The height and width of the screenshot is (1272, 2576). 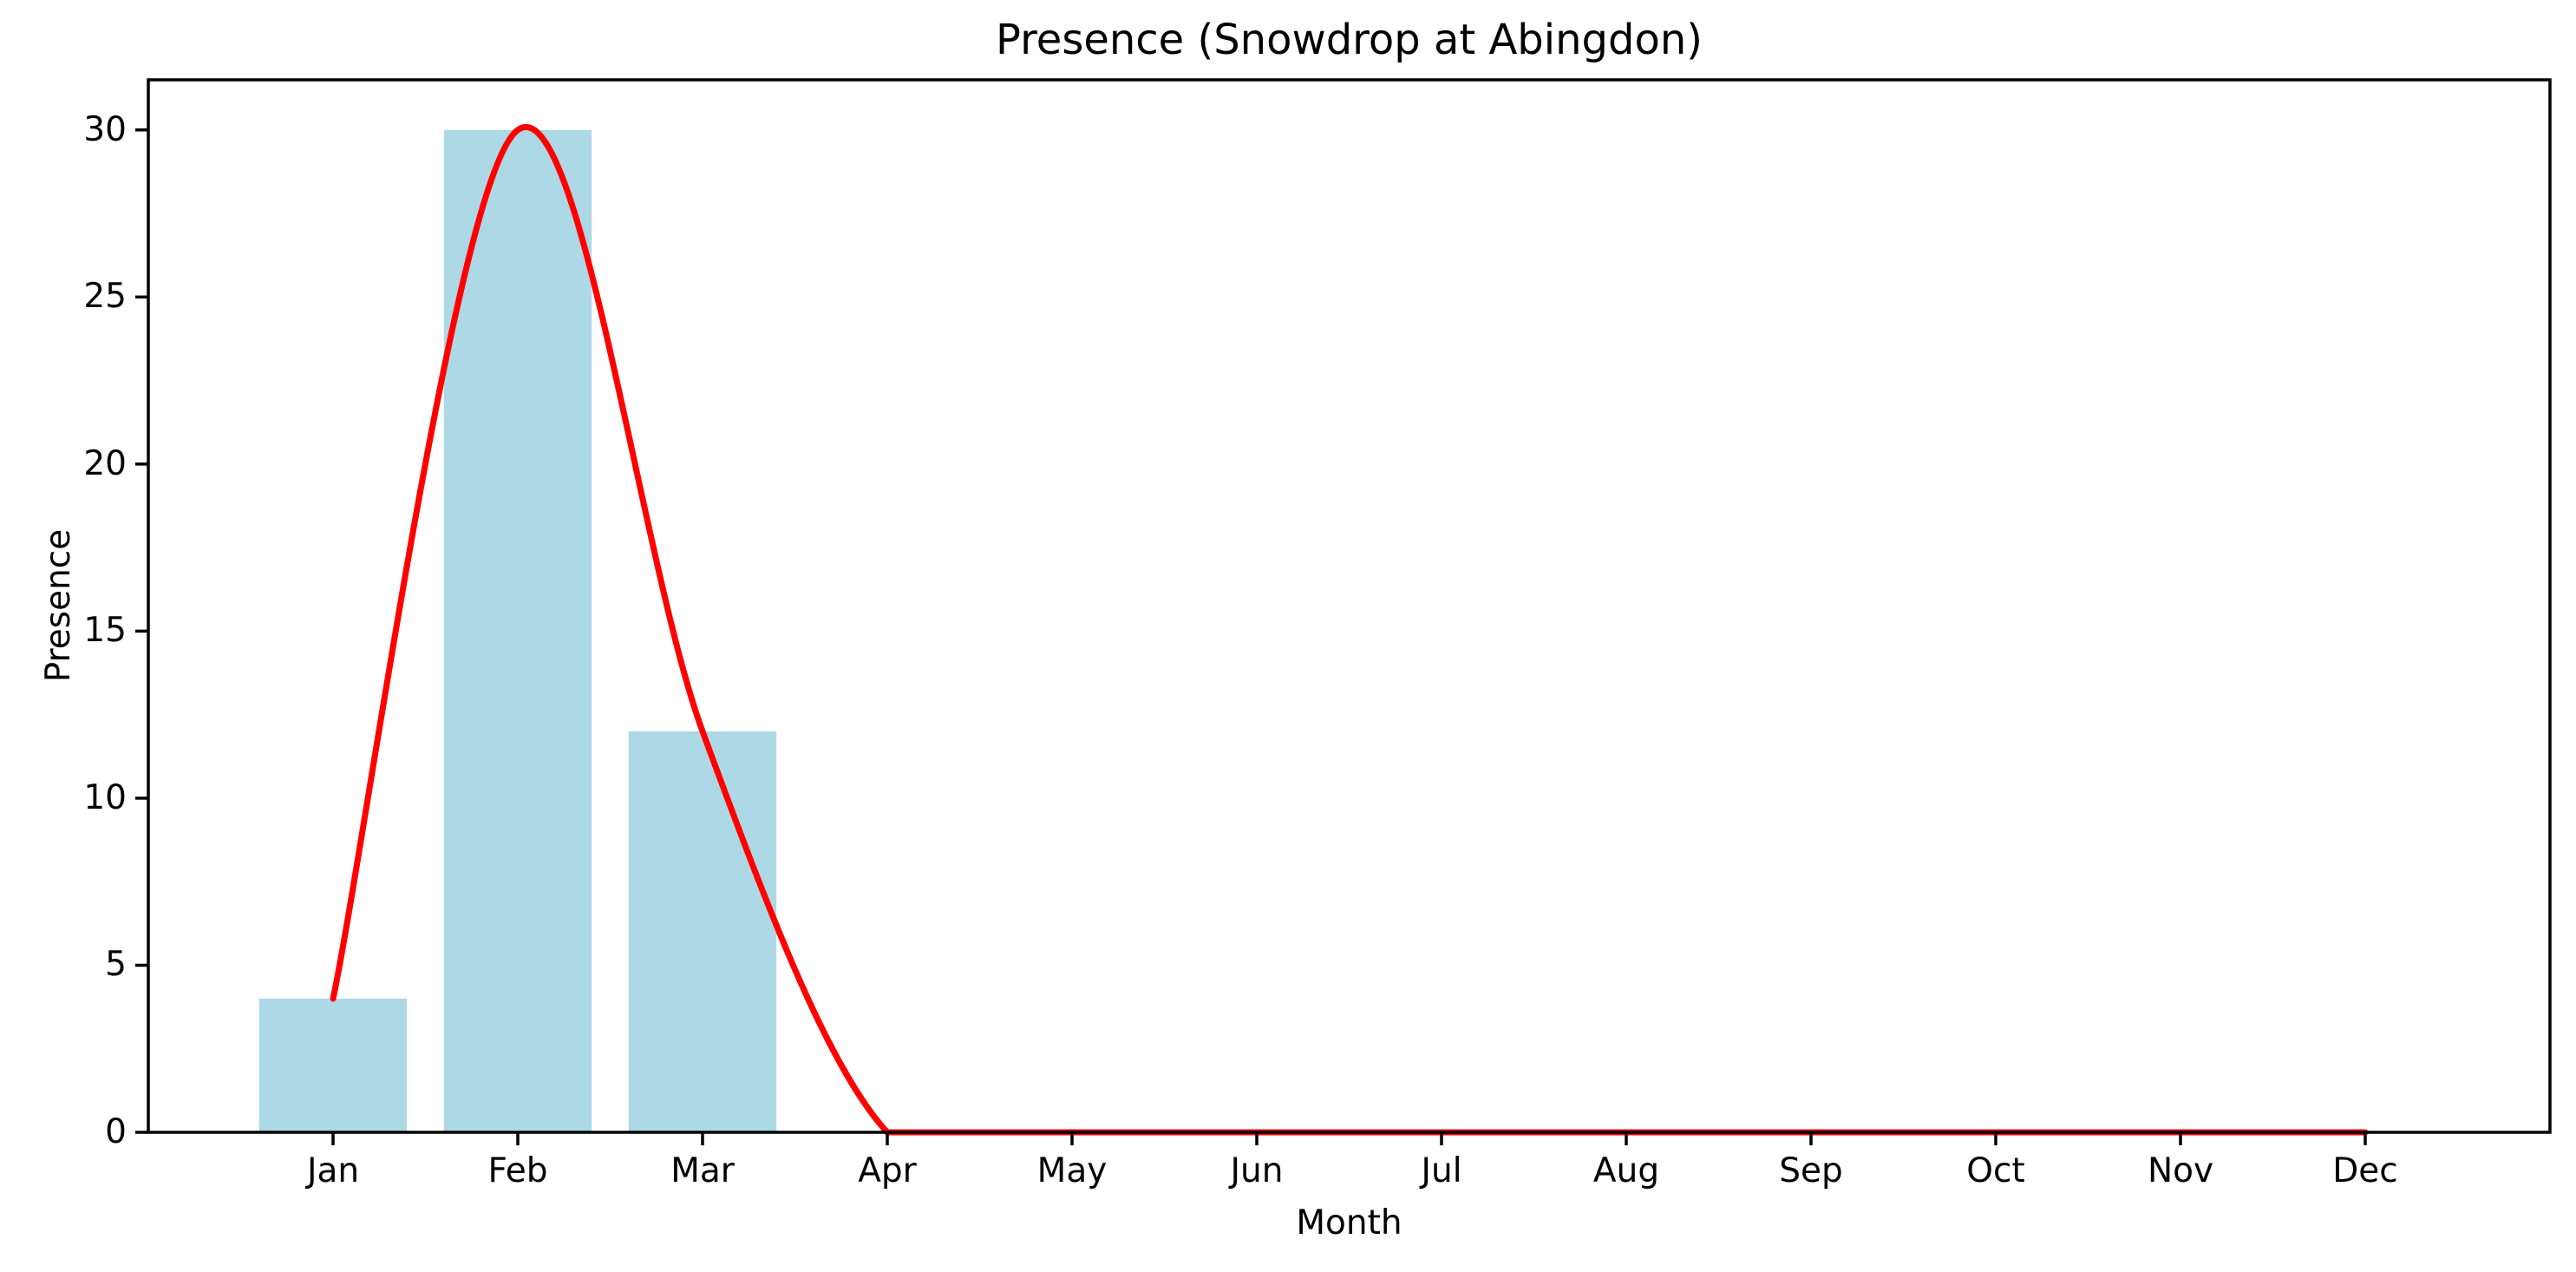 I want to click on x-tick-label-sep: Sep, so click(x=1811, y=1170).